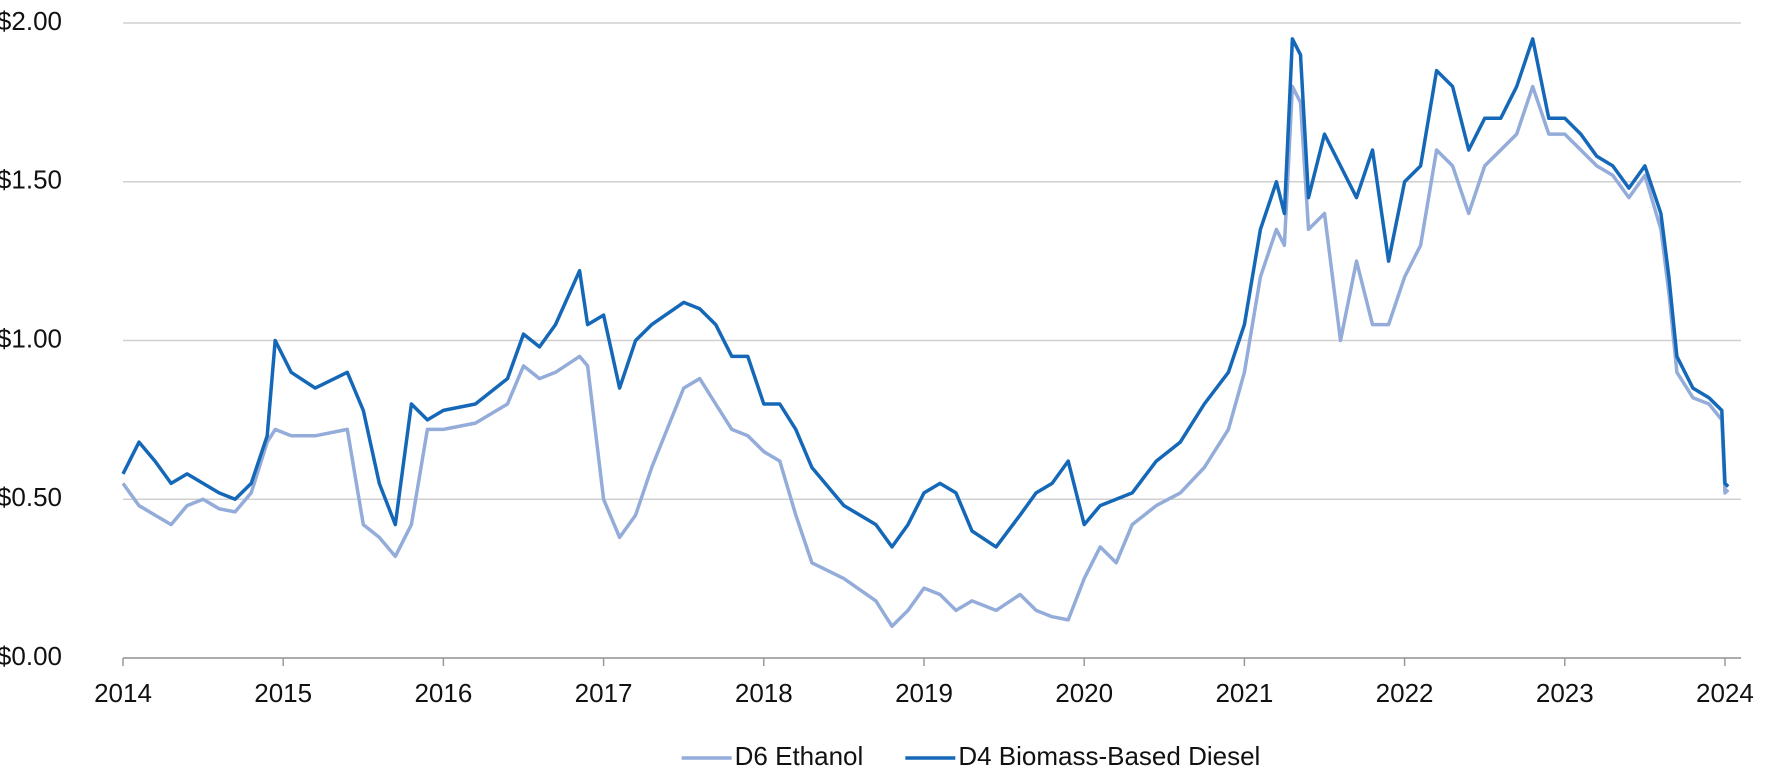  Describe the element at coordinates (799, 756) in the screenshot. I see `legend-label: D6 Ethanol` at that location.